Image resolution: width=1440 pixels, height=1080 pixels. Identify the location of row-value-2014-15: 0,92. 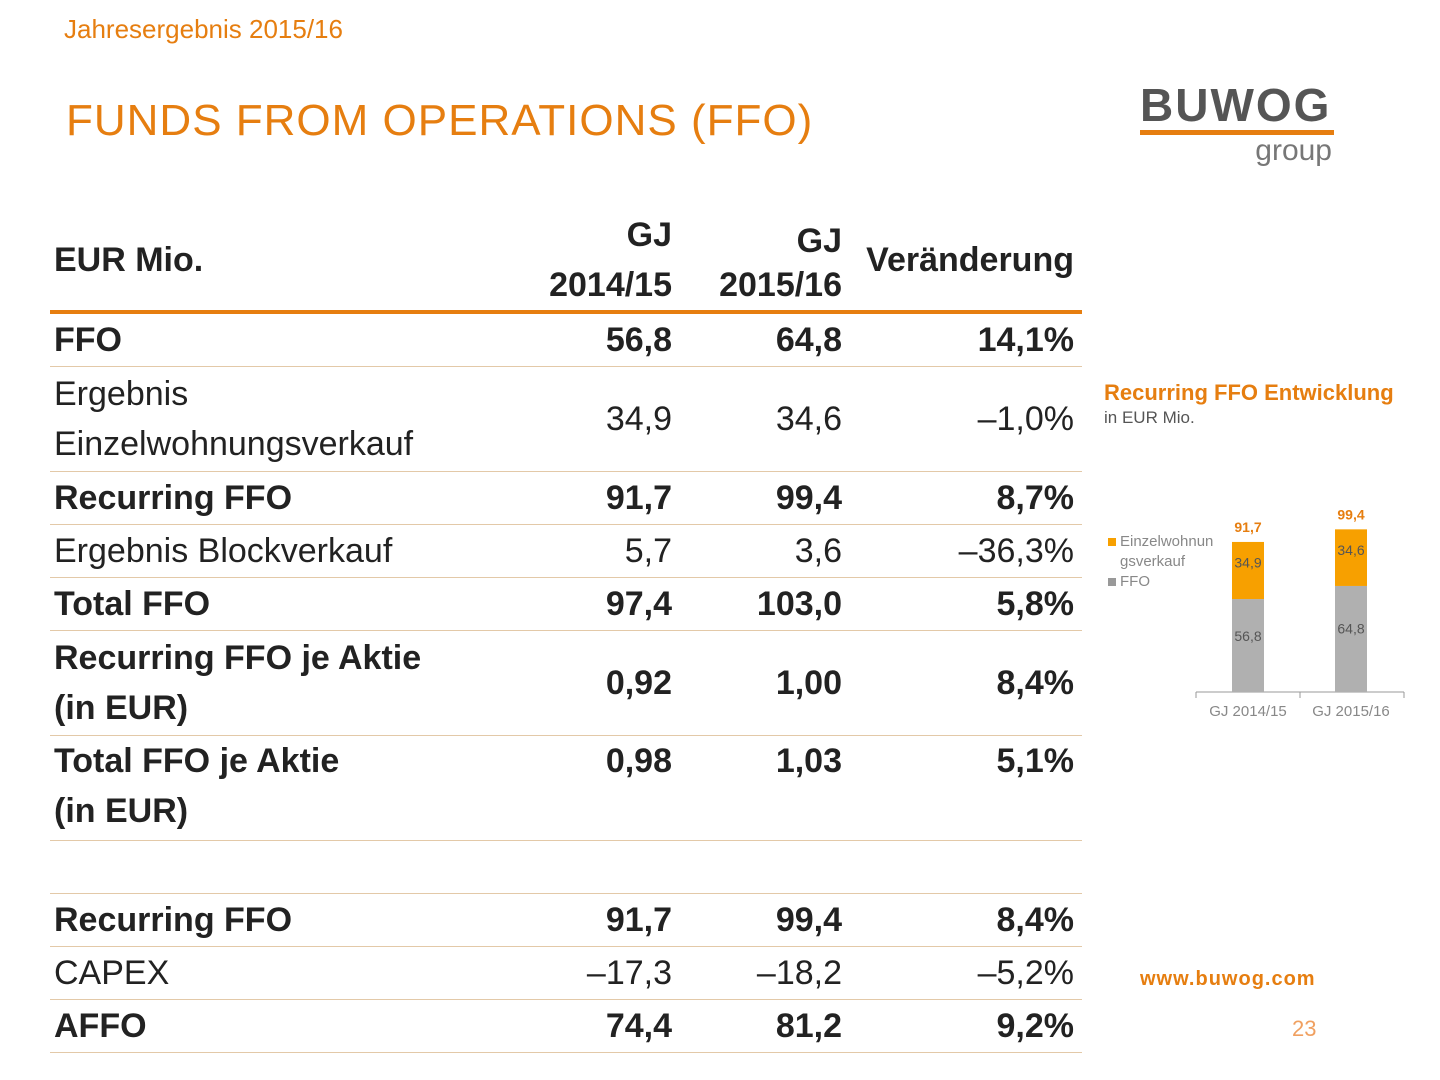
(605, 683).